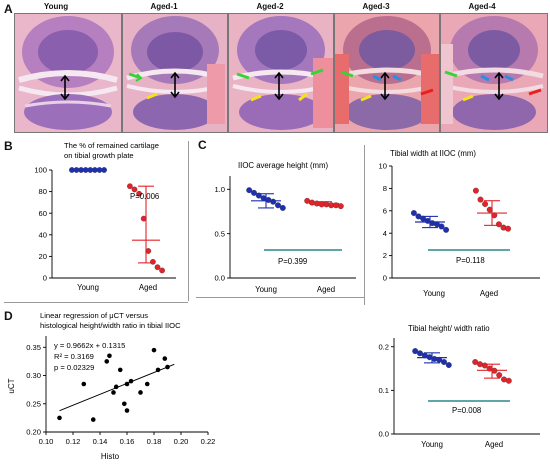 Image resolution: width=550 pixels, height=467 pixels. What do you see at coordinates (43, 234) in the screenshot?
I see `b-ytick-label: 40` at bounding box center [43, 234].